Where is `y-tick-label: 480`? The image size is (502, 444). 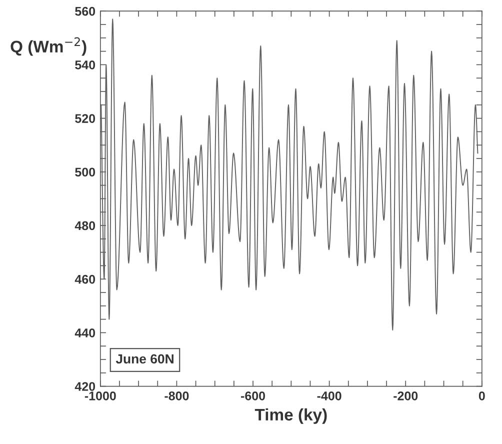 y-tick-label: 480 is located at coordinates (85, 225).